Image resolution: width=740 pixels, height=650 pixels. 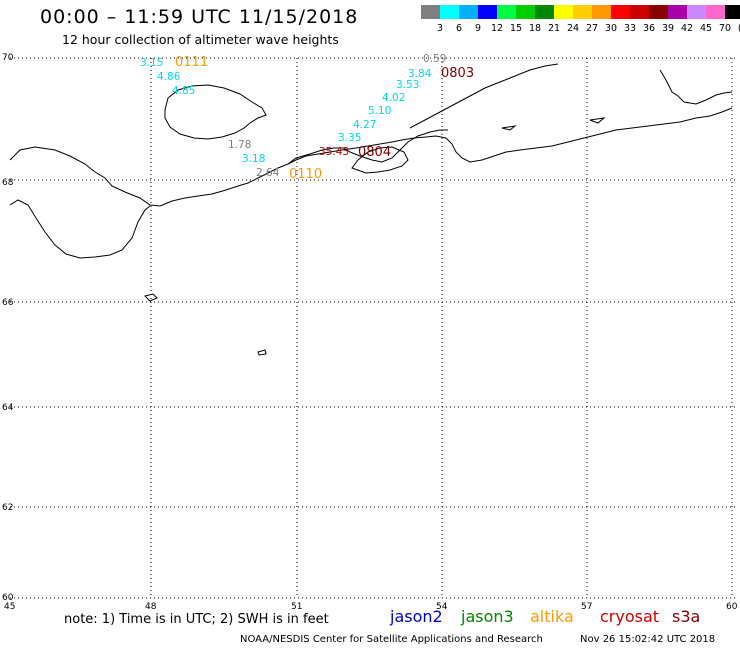 What do you see at coordinates (296, 607) in the screenshot?
I see `lon-label: 51` at bounding box center [296, 607].